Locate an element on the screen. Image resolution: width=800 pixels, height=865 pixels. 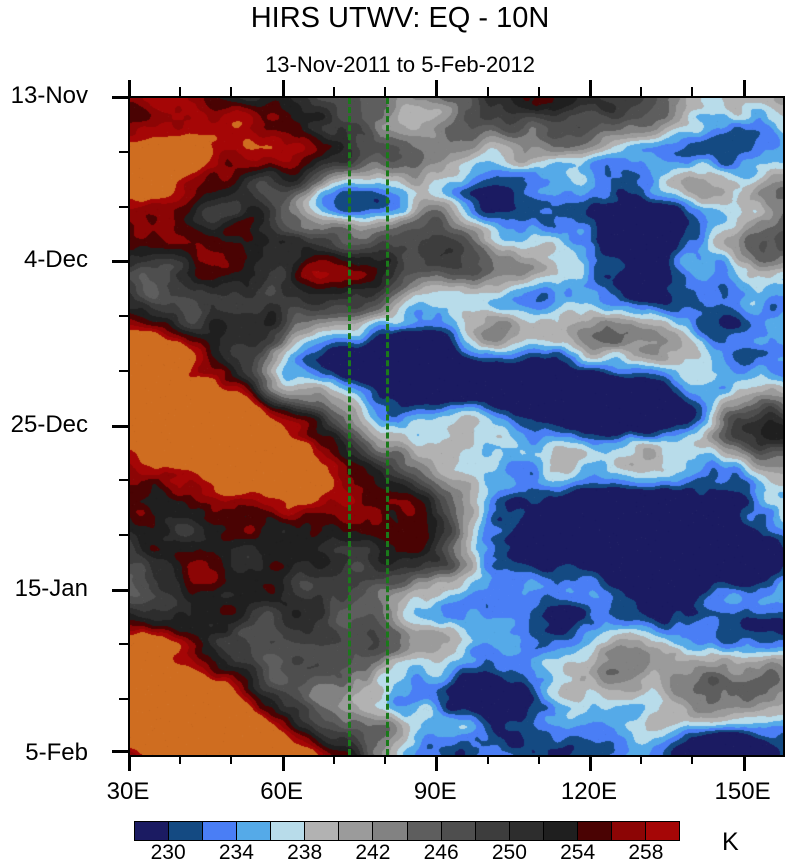
y-axis-tick-label: 15-Jan is located at coordinates (51, 588).